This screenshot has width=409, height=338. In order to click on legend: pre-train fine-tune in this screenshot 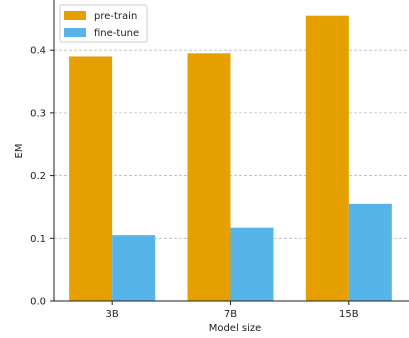, I will do `click(103, 23)`.